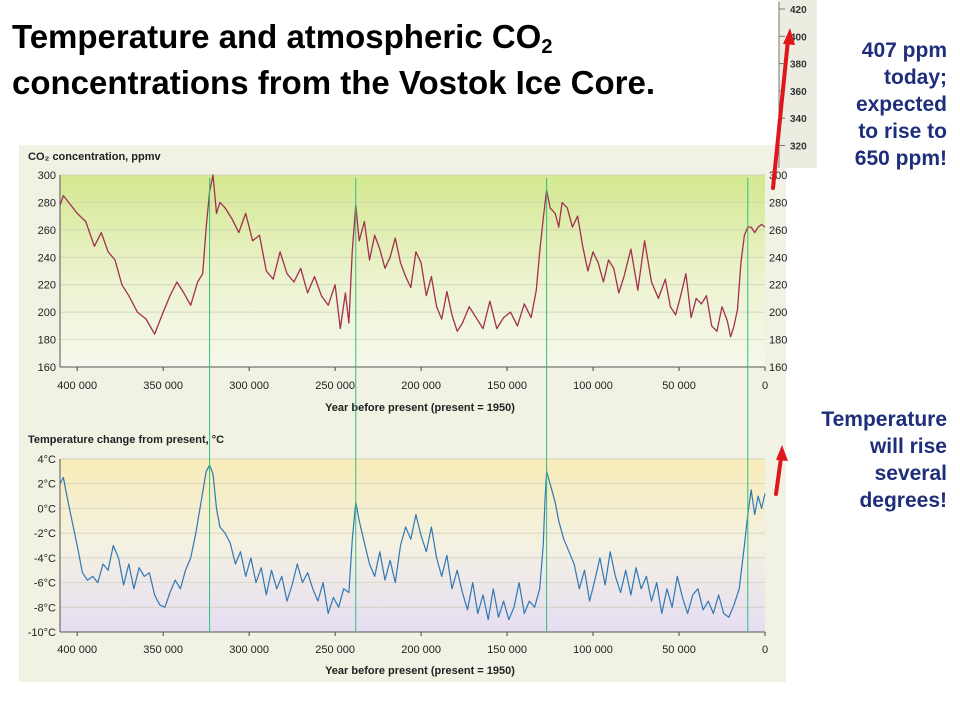 The image size is (960, 720). Describe the element at coordinates (900, 158) in the screenshot. I see `co2-callout-line: 650 ppm!` at that location.